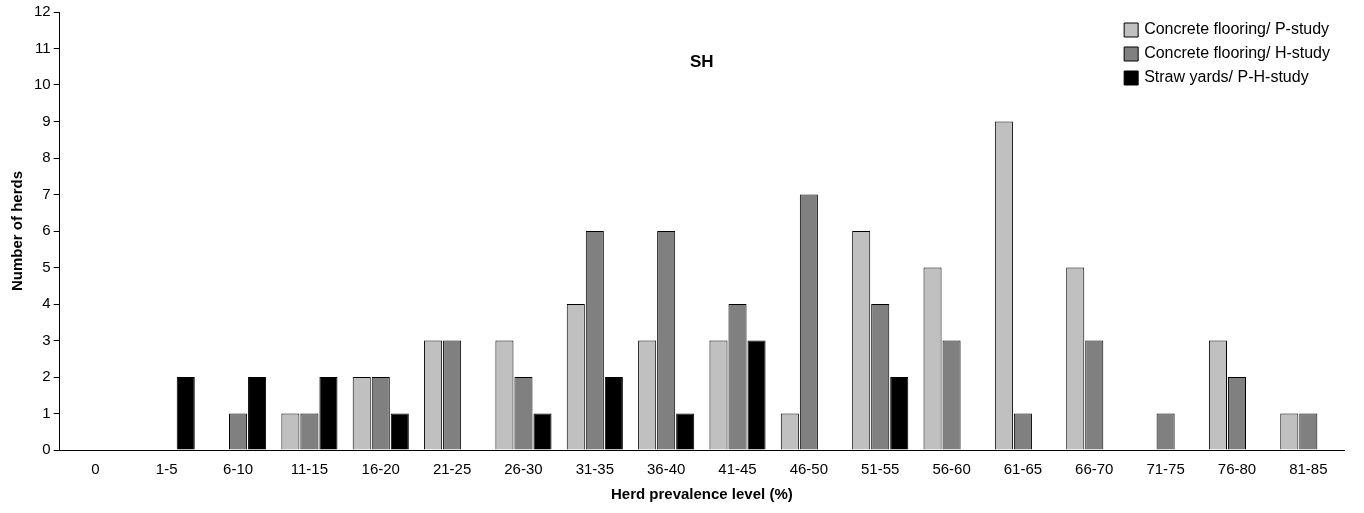  I want to click on x-tick-label: 51-55, so click(880, 469).